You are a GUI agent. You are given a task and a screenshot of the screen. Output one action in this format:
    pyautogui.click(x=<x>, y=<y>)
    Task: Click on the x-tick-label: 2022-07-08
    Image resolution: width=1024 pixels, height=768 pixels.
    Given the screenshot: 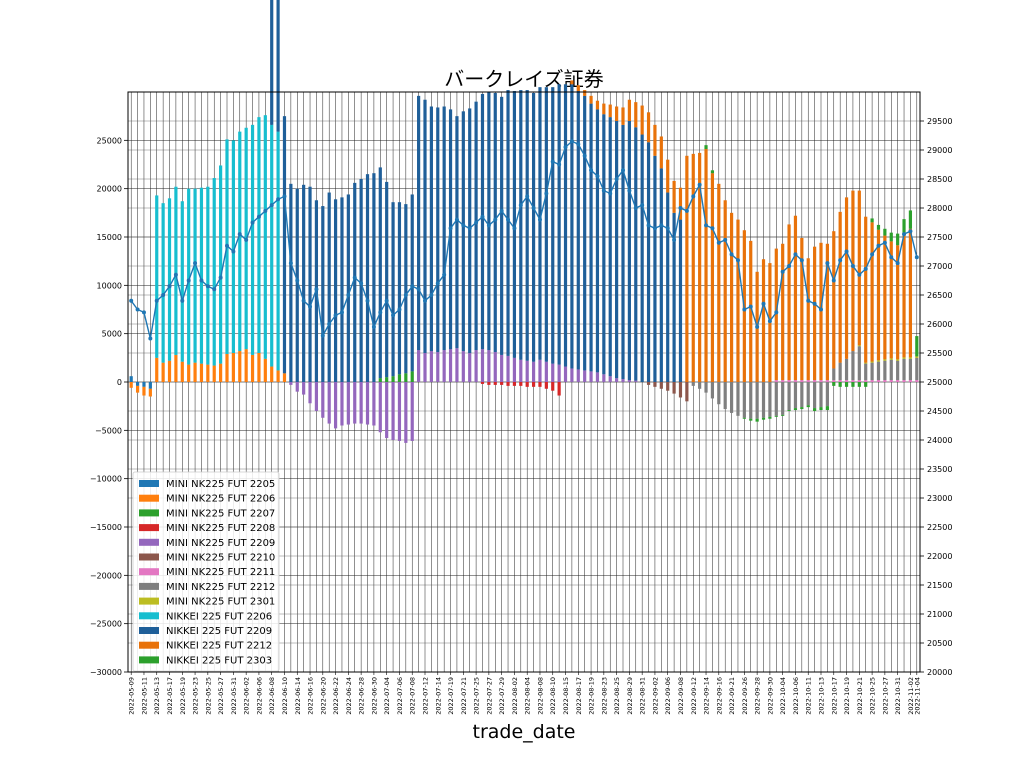 What is the action you would take?
    pyautogui.click(x=413, y=696)
    